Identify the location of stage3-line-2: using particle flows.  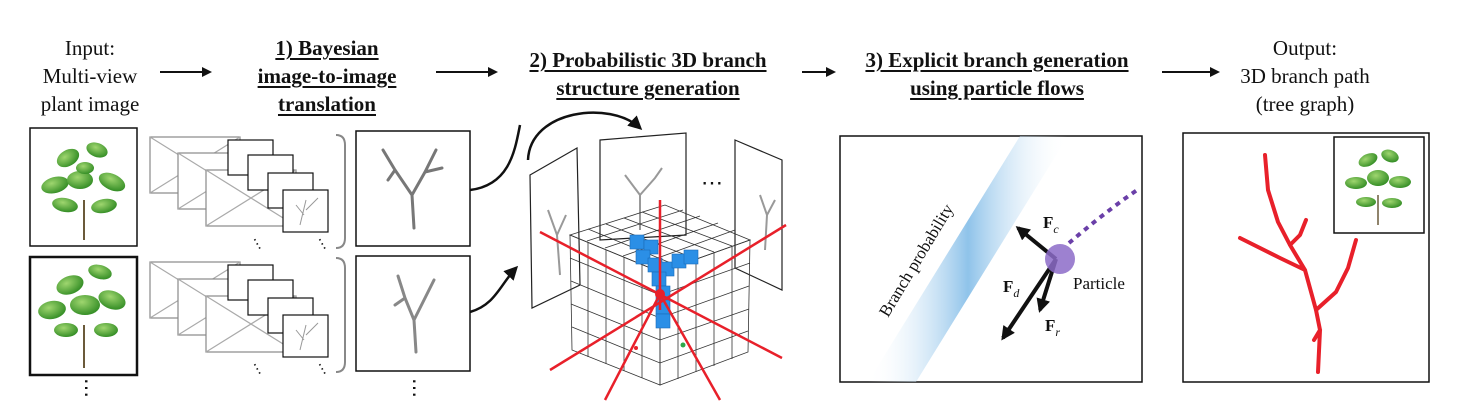
(997, 88).